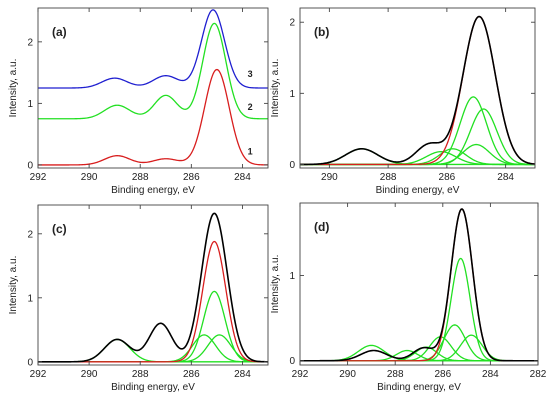 Image resolution: width=550 pixels, height=405 pixels. Describe the element at coordinates (250, 74) in the screenshot. I see `curve-label: 3` at that location.